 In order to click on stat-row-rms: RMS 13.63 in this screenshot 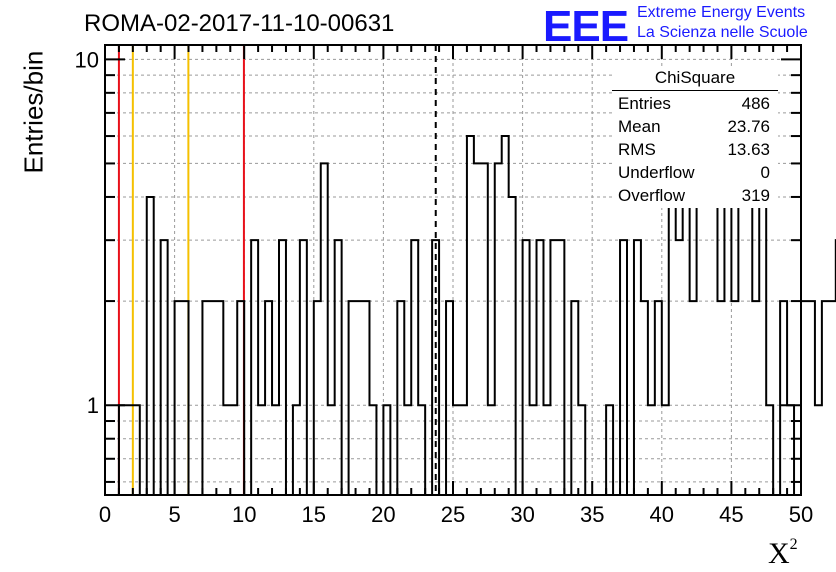, I will do `click(695, 150)`.